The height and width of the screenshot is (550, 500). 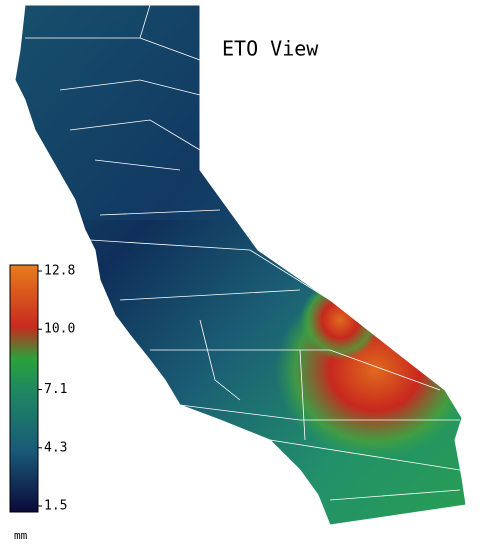 What do you see at coordinates (21, 535) in the screenshot?
I see `legend-unit: mm` at bounding box center [21, 535].